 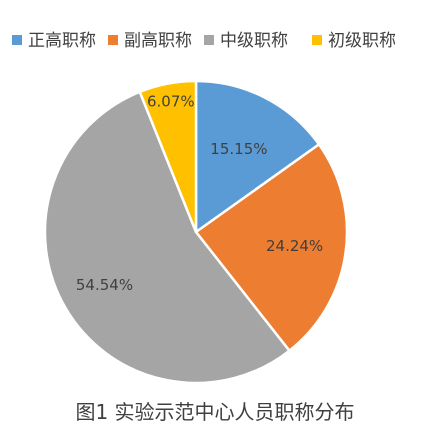 I want to click on legend: 正高职称 副高职称 中级职称 初级职称, so click(x=204, y=41).